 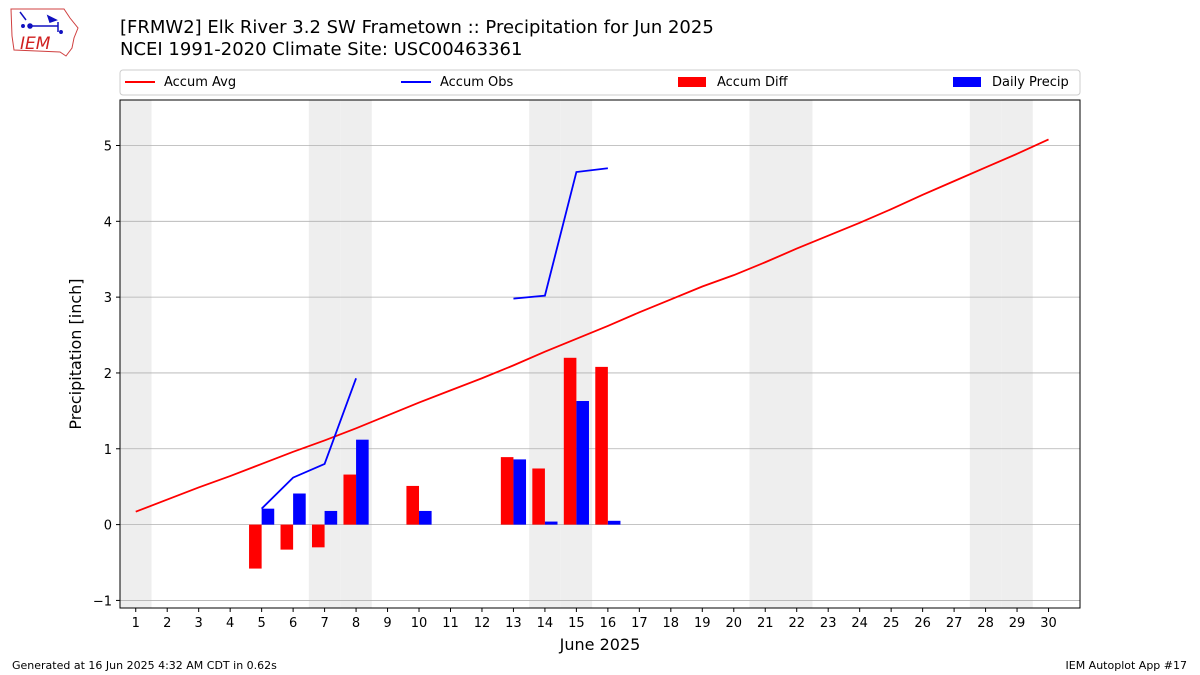 What do you see at coordinates (1030, 82) in the screenshot?
I see `legend-label-daily-precip: Daily Precip` at bounding box center [1030, 82].